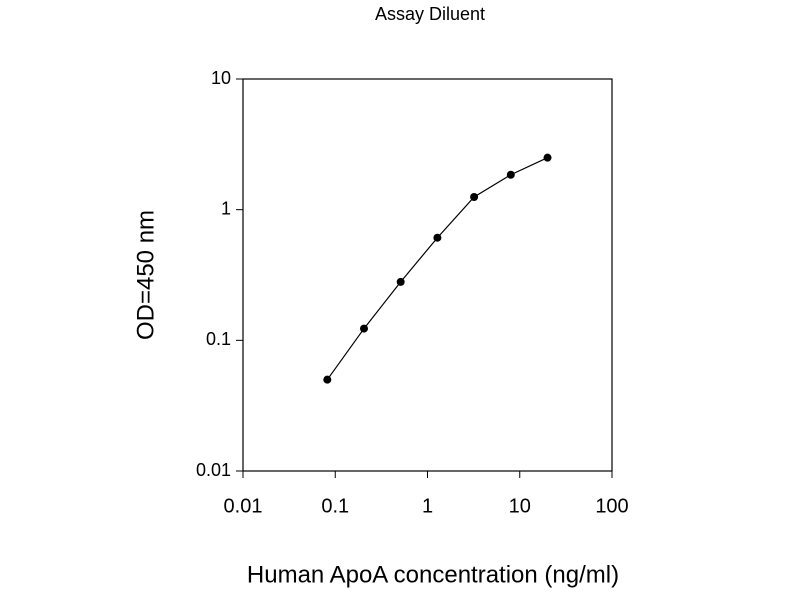 The width and height of the screenshot is (800, 600). What do you see at coordinates (520, 506) in the screenshot?
I see `x-tick-label: 10` at bounding box center [520, 506].